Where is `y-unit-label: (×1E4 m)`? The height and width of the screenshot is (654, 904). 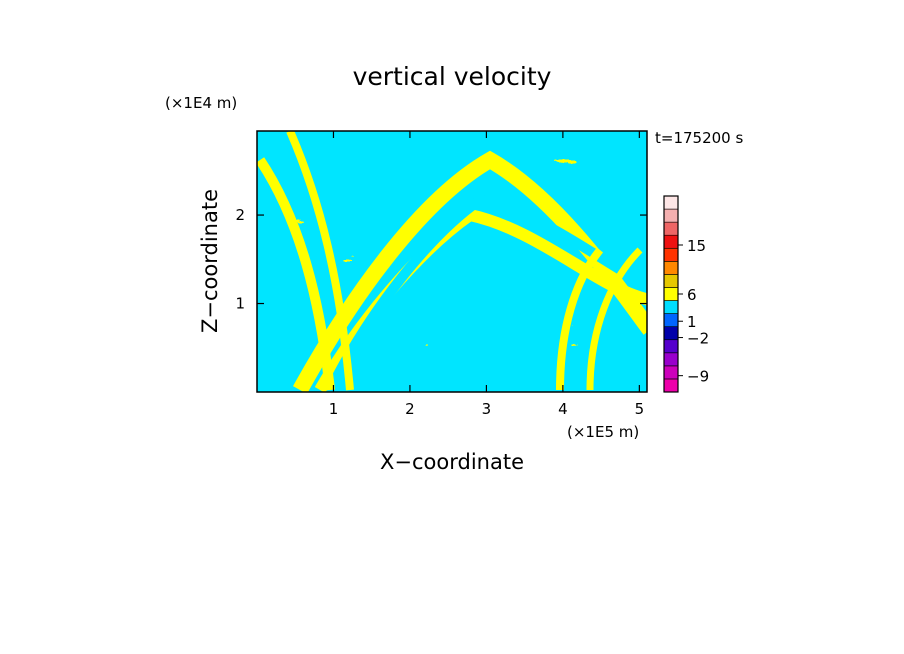
y-unit-label: (×1E4 m) is located at coordinates (201, 103).